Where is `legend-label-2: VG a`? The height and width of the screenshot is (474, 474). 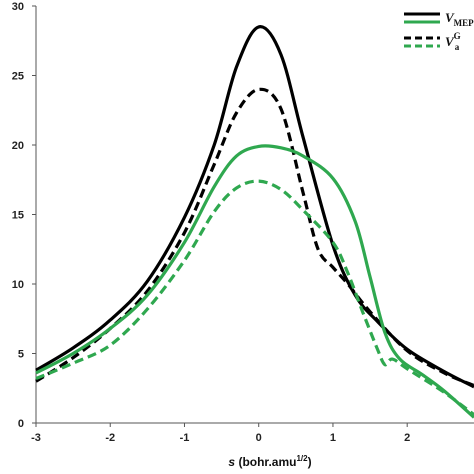
legend-label-2: VG a is located at coordinates (453, 41).